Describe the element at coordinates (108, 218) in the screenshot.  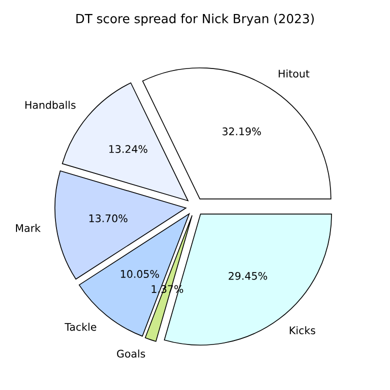
I see `data-label: 13.70%` at that location.